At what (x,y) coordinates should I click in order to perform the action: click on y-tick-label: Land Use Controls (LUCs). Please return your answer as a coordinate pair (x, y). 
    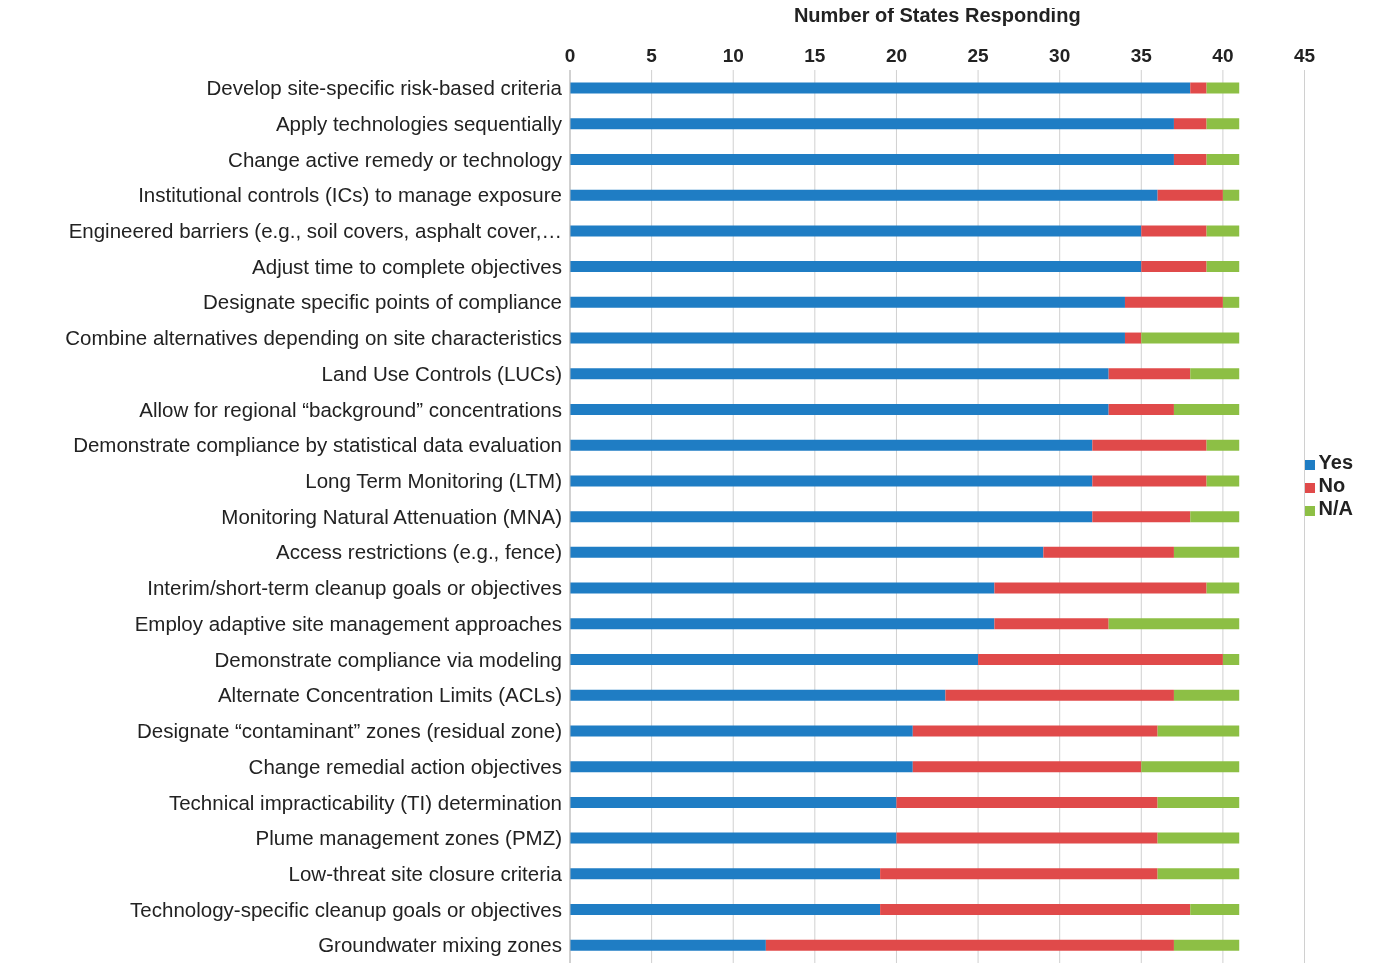
    Looking at the image, I should click on (441, 373).